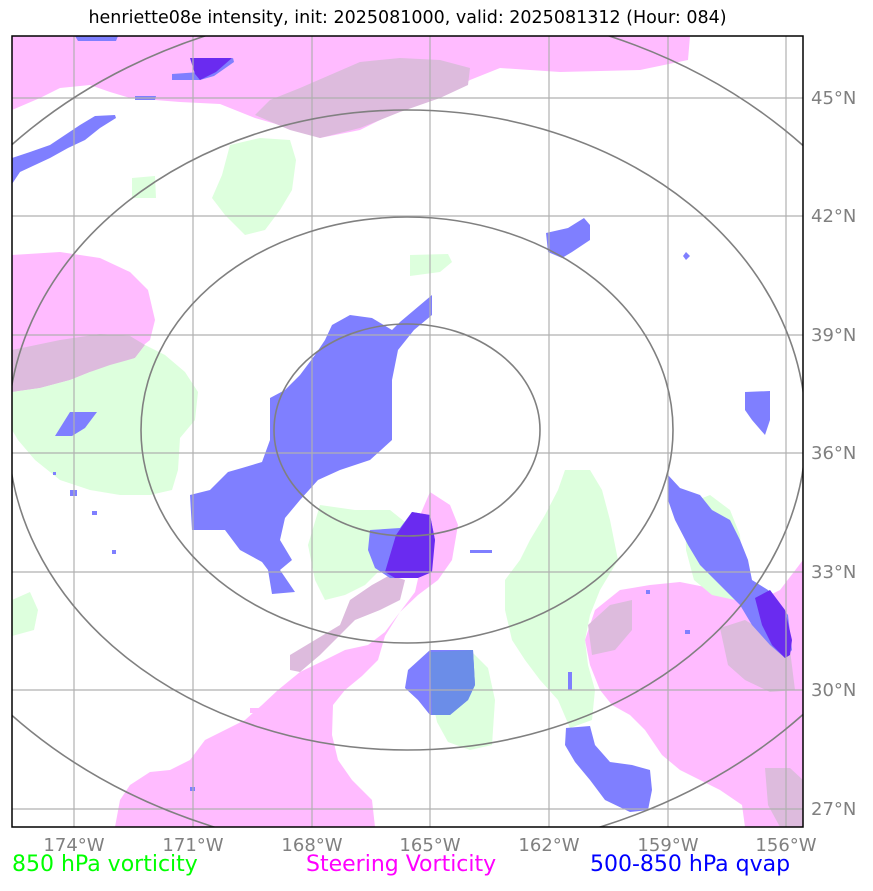  What do you see at coordinates (401, 864) in the screenshot?
I see `legend-steering-vorticity: Steering Vorticity` at bounding box center [401, 864].